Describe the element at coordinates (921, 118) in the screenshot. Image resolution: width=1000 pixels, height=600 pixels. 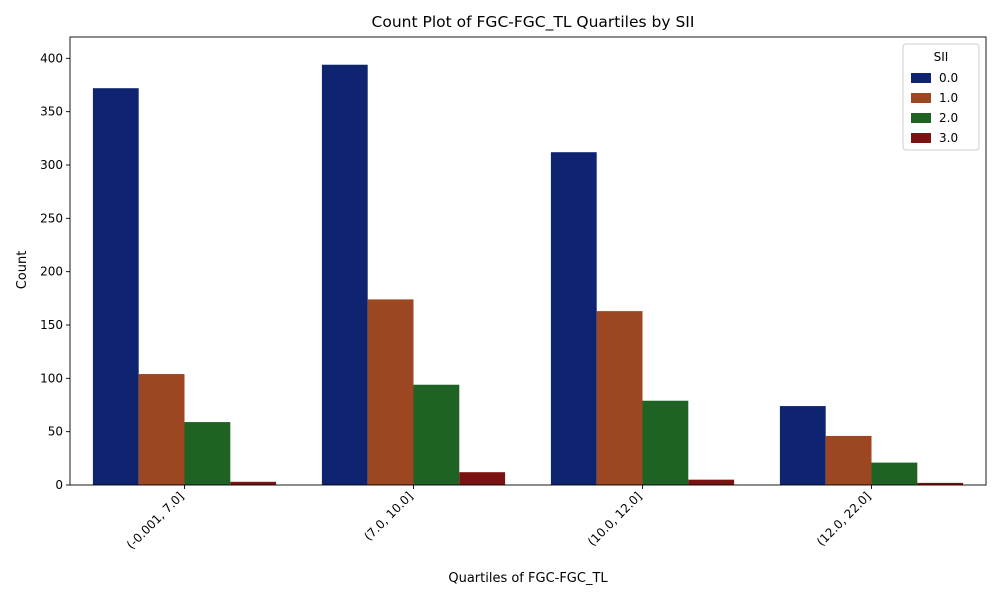
I see `legend-swatch-2.0` at that location.